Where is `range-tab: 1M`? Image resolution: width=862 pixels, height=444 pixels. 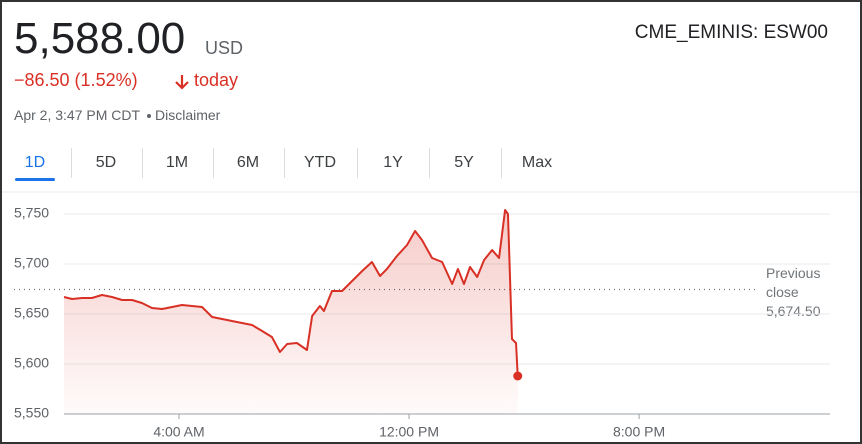 range-tab: 1M is located at coordinates (177, 162).